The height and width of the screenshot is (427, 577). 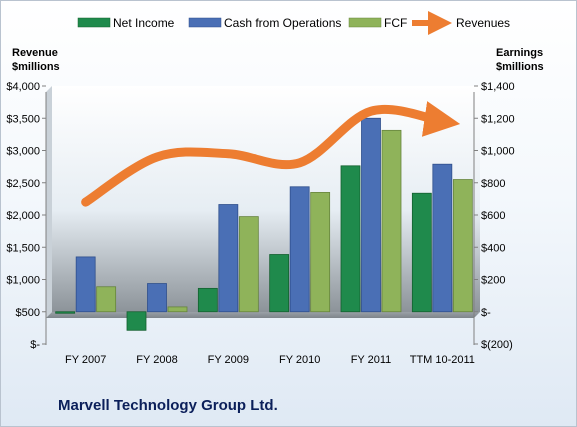 I want to click on left-tick-label: $500, so click(x=28, y=313).